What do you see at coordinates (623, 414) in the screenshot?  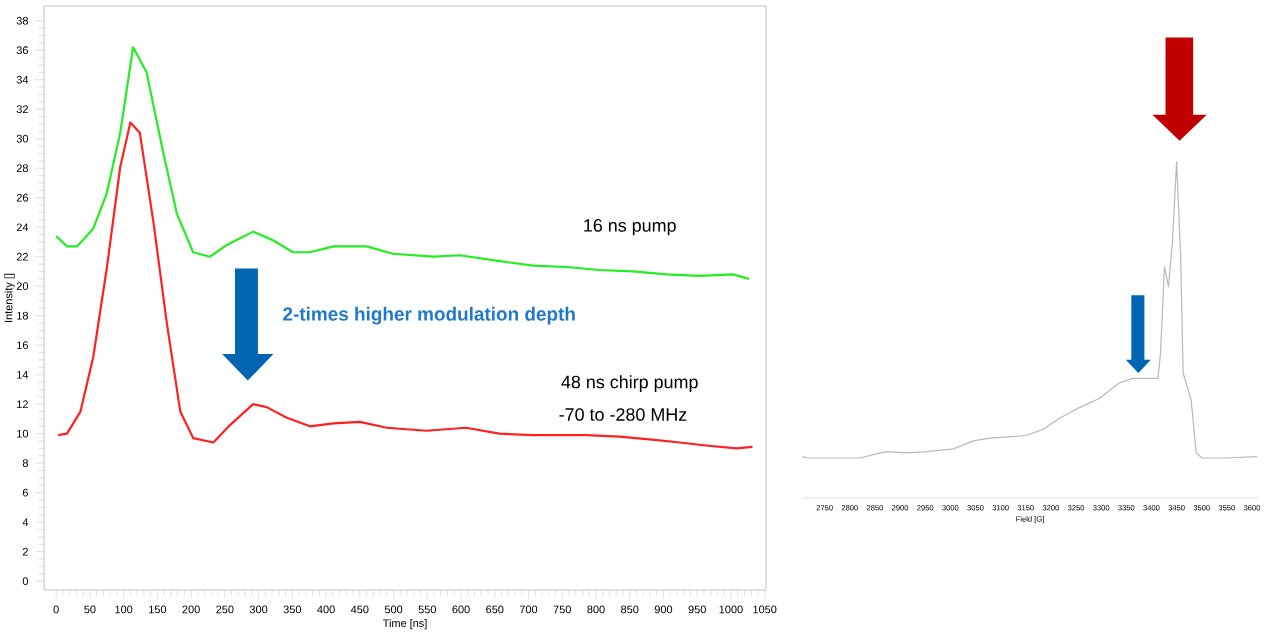 I see `annotation: -70 to -280 MHz` at bounding box center [623, 414].